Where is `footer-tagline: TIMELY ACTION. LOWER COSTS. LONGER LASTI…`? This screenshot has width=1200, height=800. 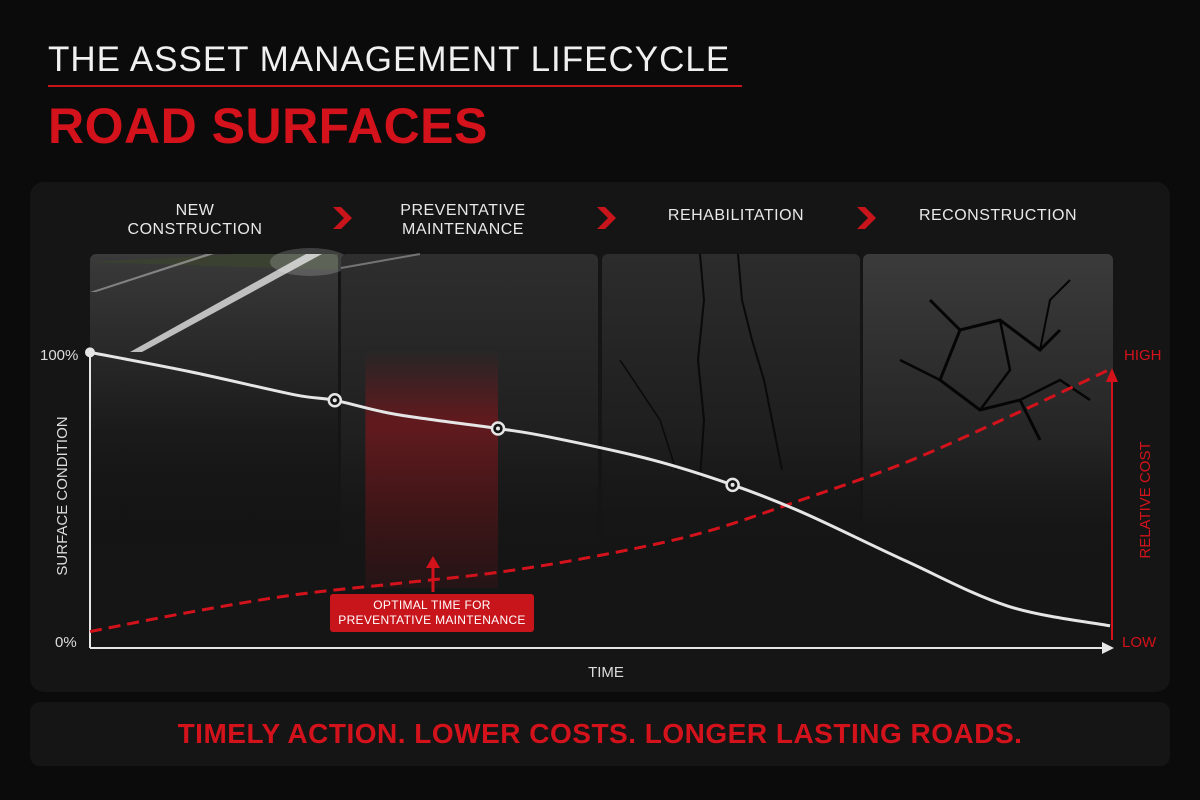
footer-tagline: TIMELY ACTION. LOWER COSTS. LONGER LASTI… is located at coordinates (600, 733).